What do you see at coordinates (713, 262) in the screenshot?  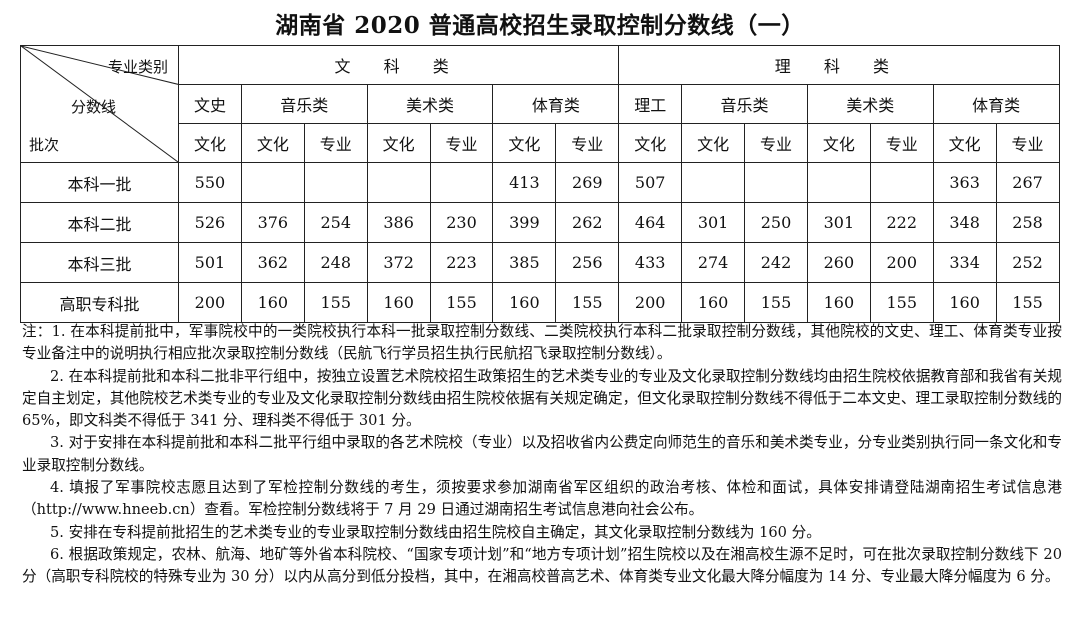 I see `score-cell: 274` at bounding box center [713, 262].